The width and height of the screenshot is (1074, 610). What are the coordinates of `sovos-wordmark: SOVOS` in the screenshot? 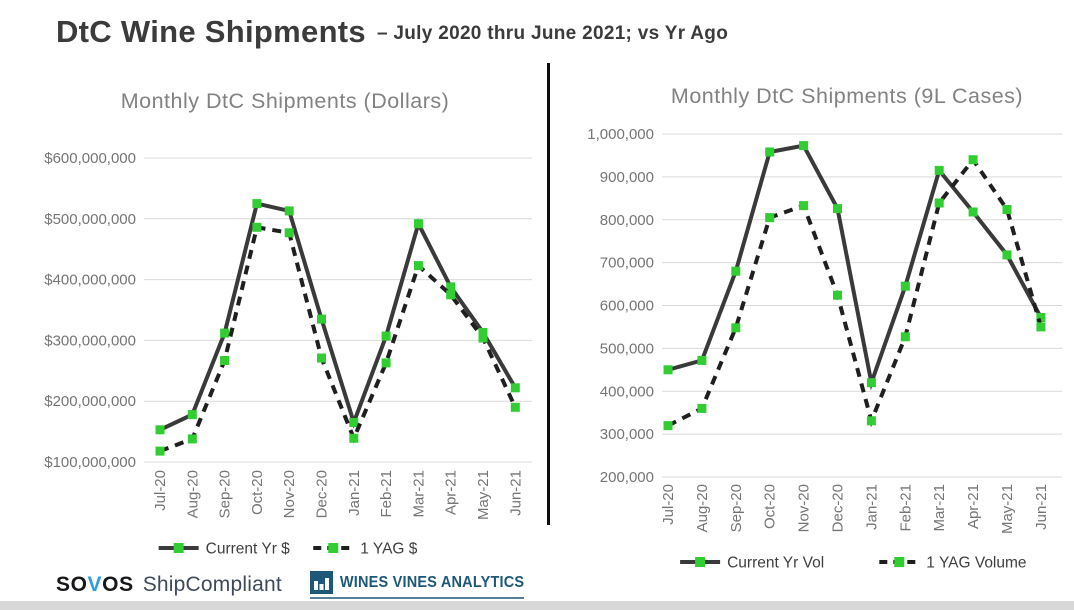 It's located at (95, 584).